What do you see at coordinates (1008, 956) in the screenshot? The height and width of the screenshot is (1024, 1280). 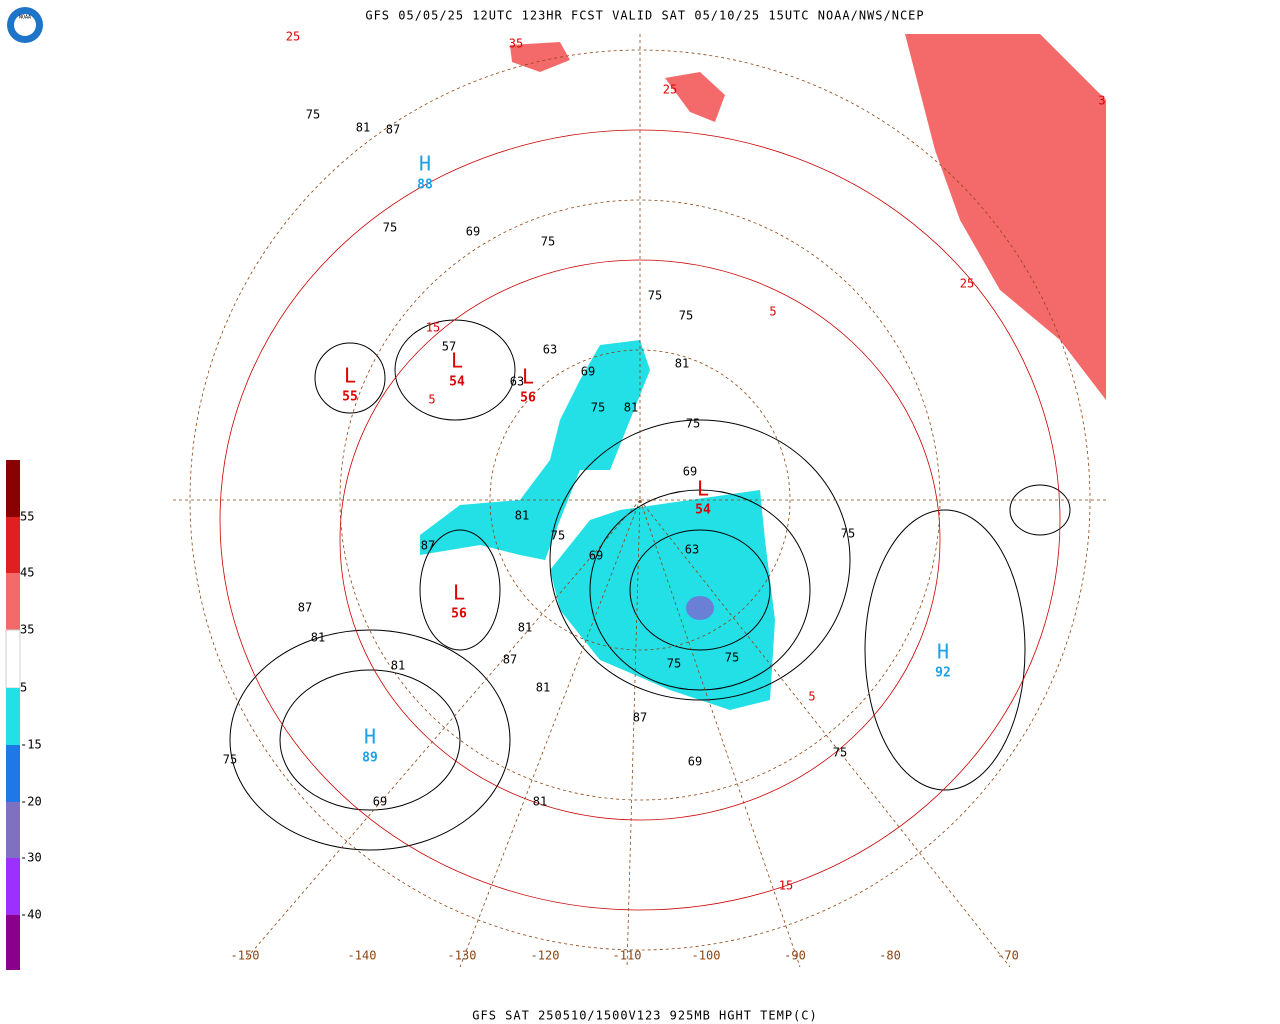 I see `longitude-label: -70` at bounding box center [1008, 956].